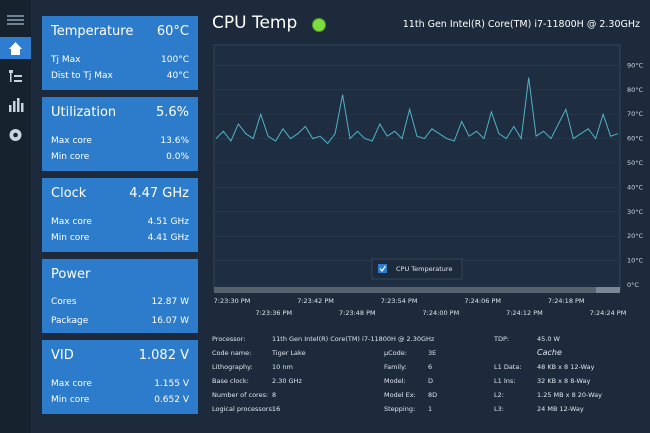 The image size is (650, 433). Describe the element at coordinates (243, 409) in the screenshot. I see `info-label: Logical processors:` at that location.